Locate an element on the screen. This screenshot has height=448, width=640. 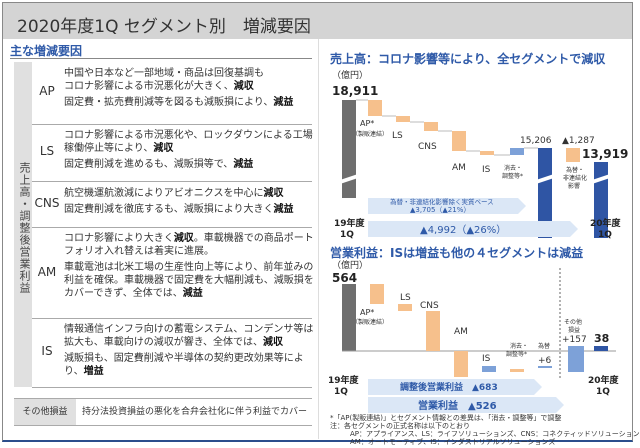
desc-line: コロナ影響により大きく is located at coordinates (119, 238).